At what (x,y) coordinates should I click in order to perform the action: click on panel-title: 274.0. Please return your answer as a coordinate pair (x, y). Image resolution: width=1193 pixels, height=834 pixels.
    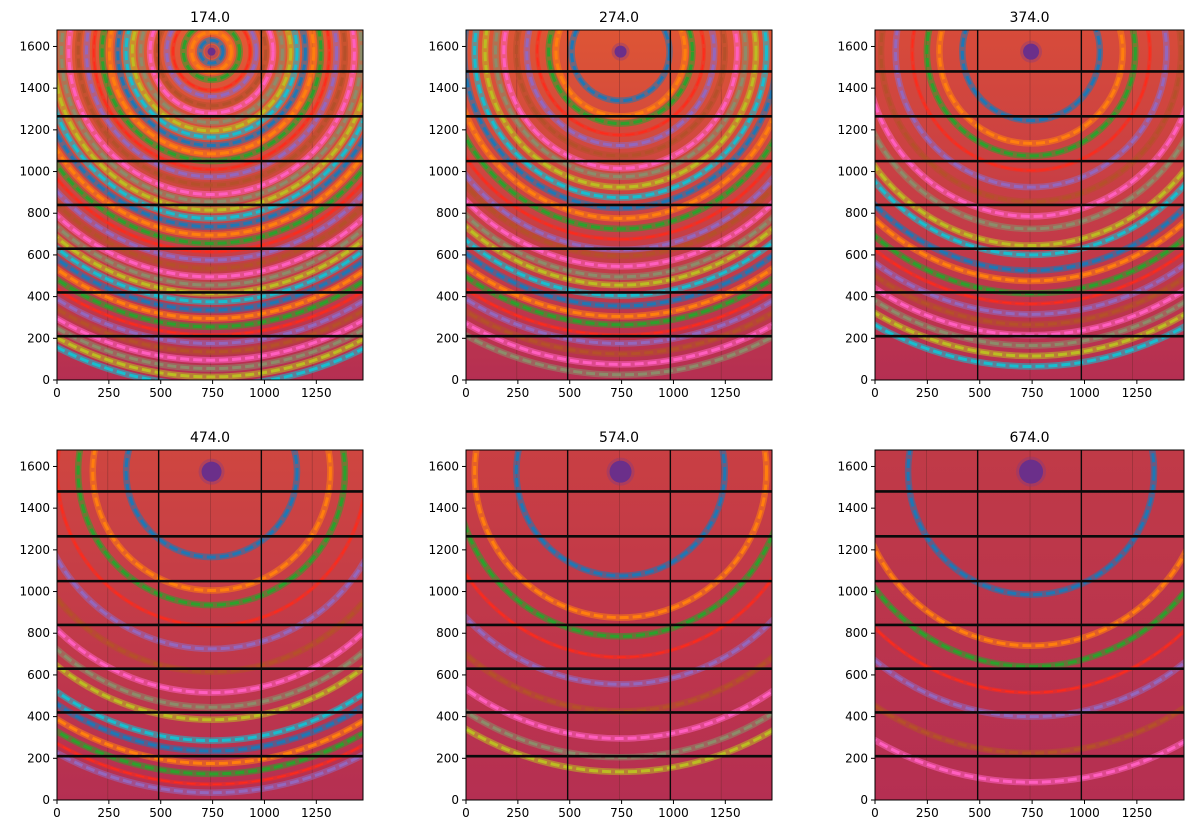
    Looking at the image, I should click on (619, 18).